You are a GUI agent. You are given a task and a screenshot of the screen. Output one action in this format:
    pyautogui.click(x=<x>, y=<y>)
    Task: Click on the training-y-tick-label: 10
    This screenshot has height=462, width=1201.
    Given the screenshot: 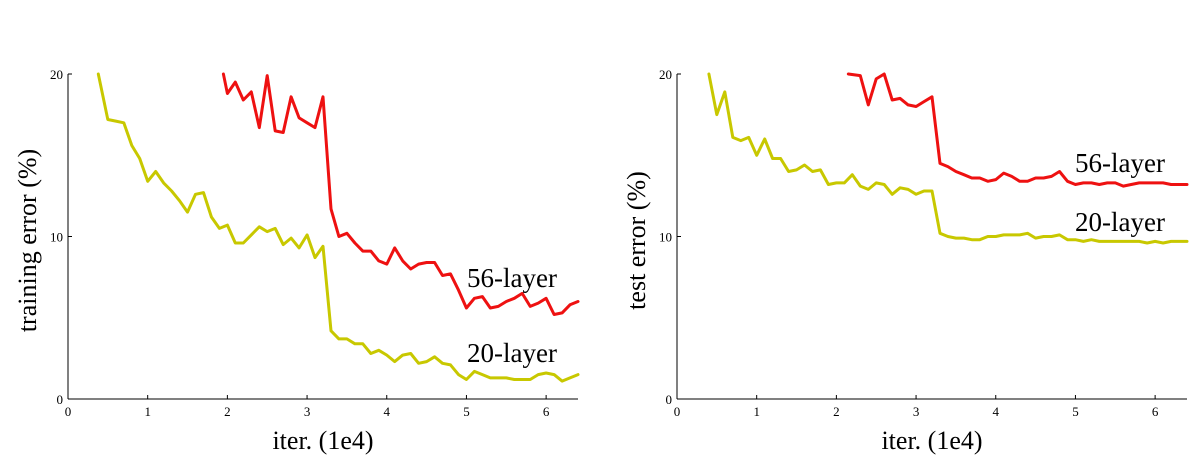 What is the action you would take?
    pyautogui.click(x=56, y=237)
    